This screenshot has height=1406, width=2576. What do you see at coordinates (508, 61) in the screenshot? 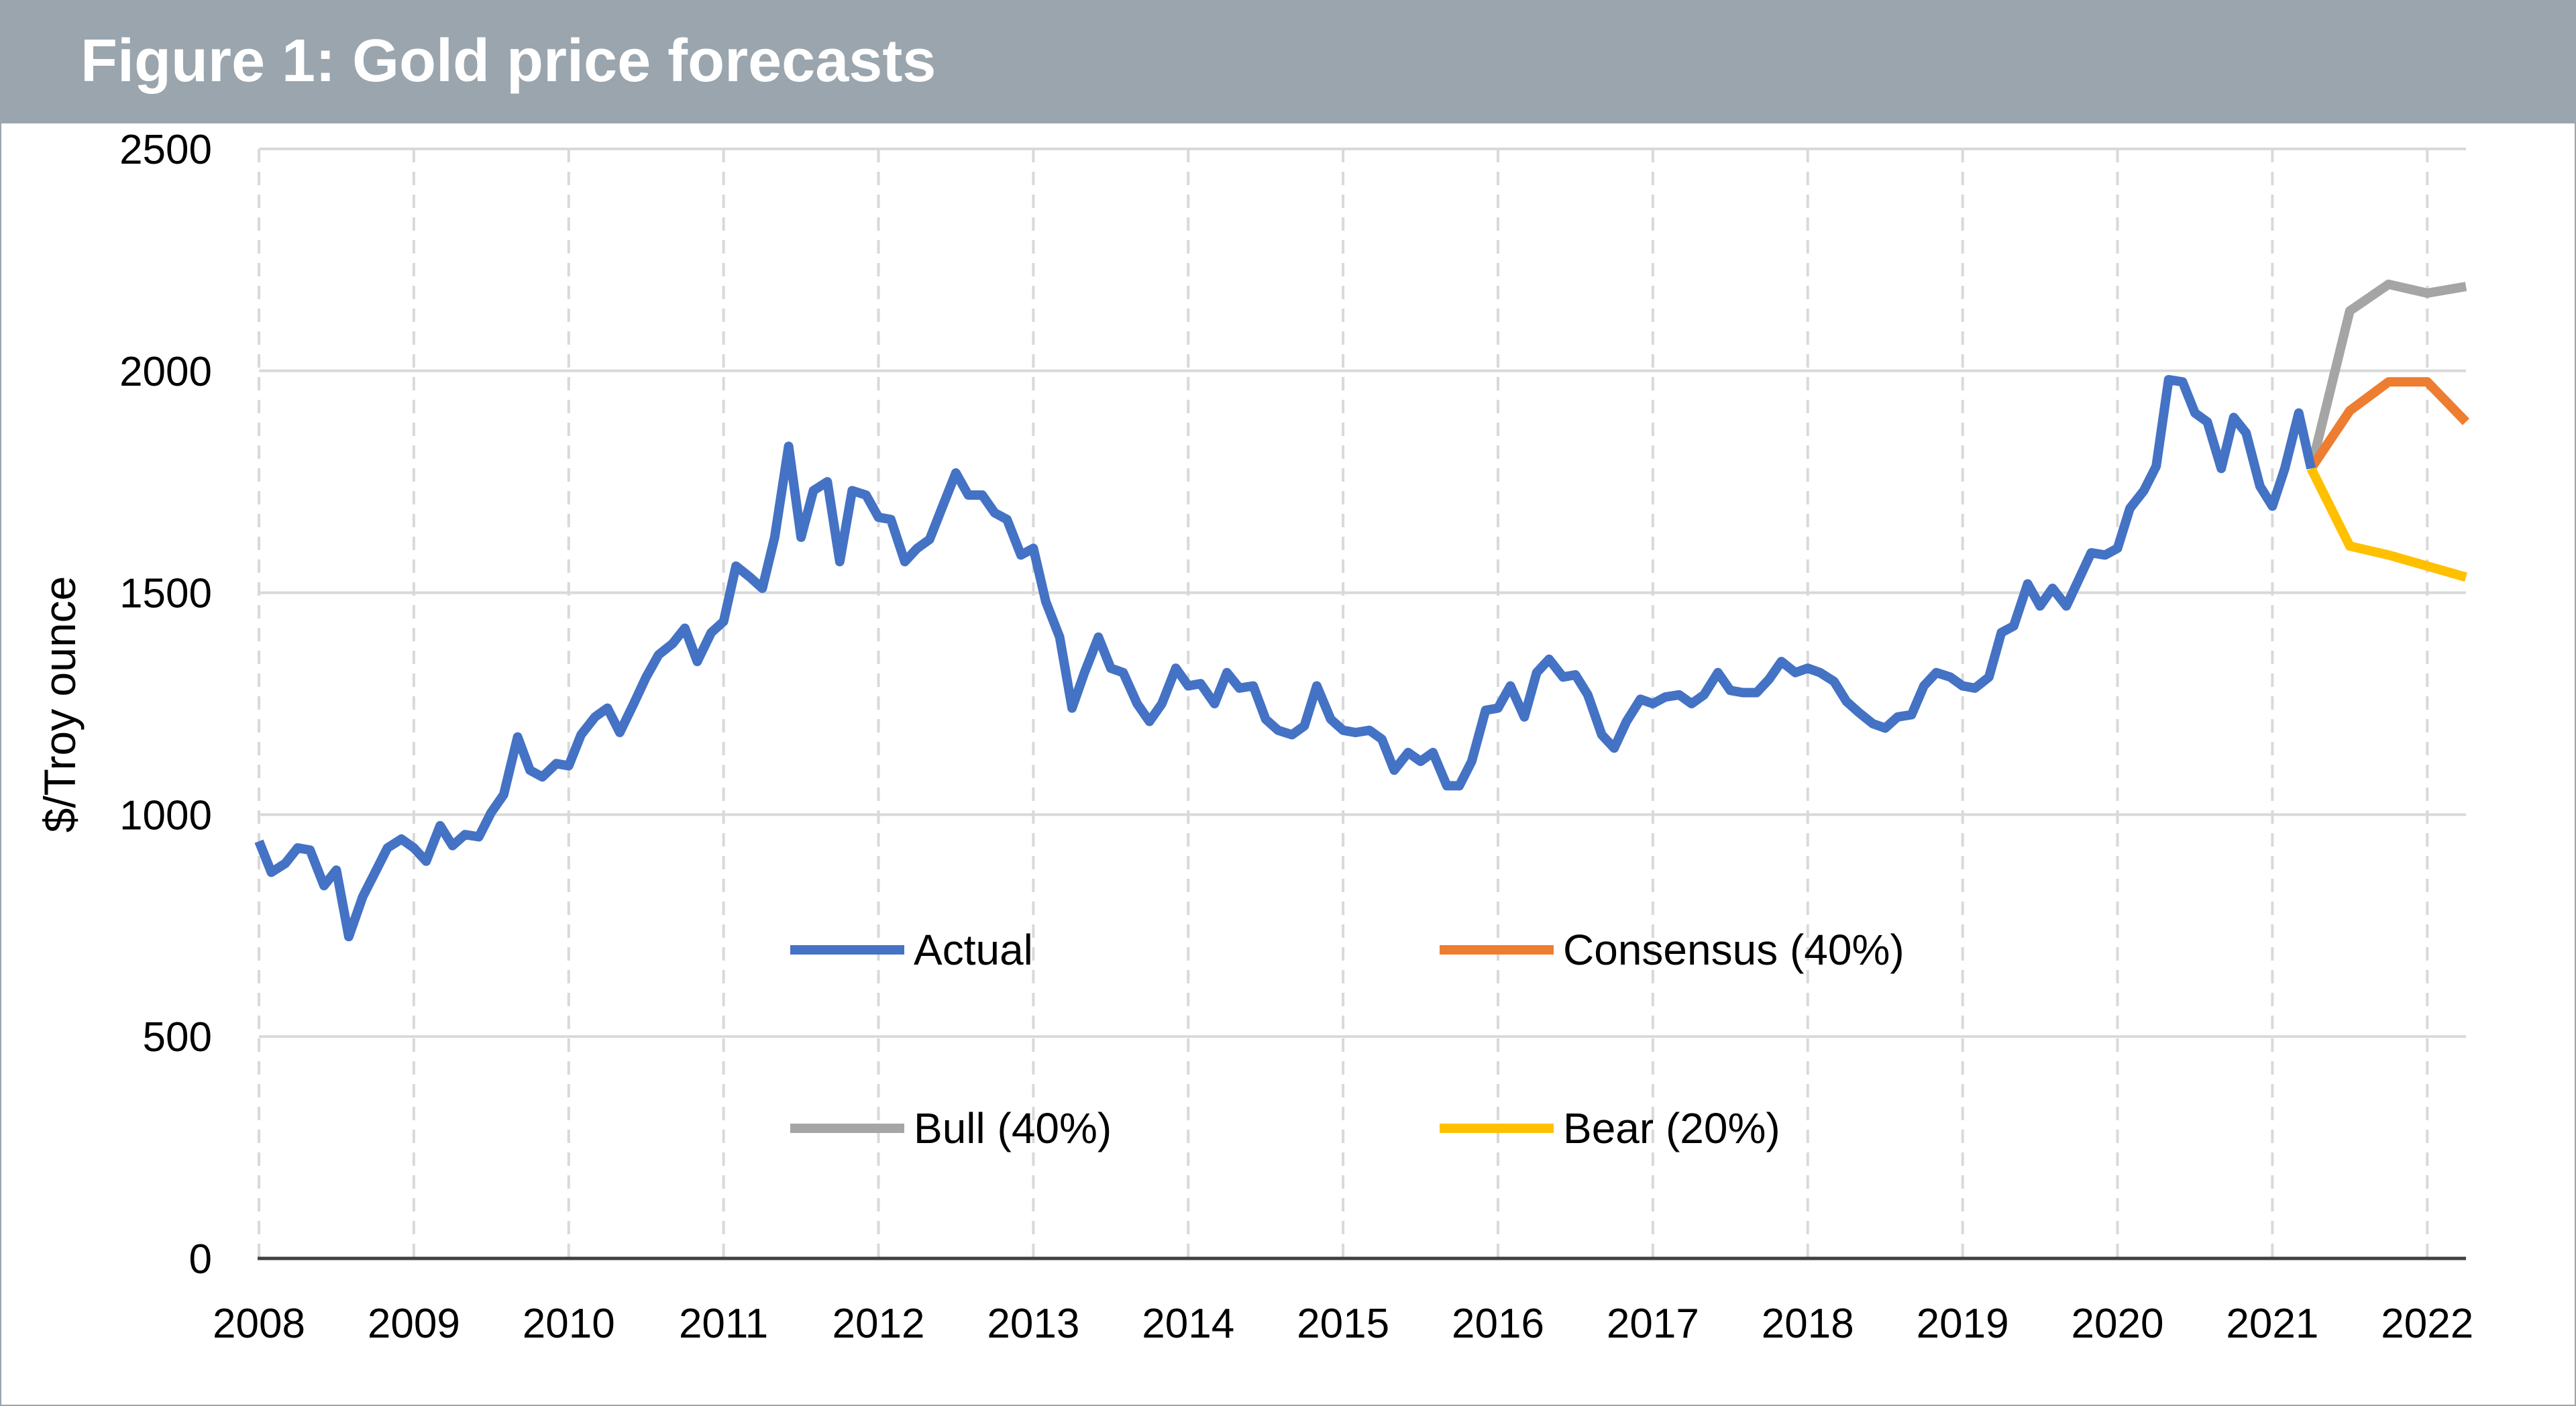
I see `figure-title: Figure 1: Gold price forecasts` at bounding box center [508, 61].